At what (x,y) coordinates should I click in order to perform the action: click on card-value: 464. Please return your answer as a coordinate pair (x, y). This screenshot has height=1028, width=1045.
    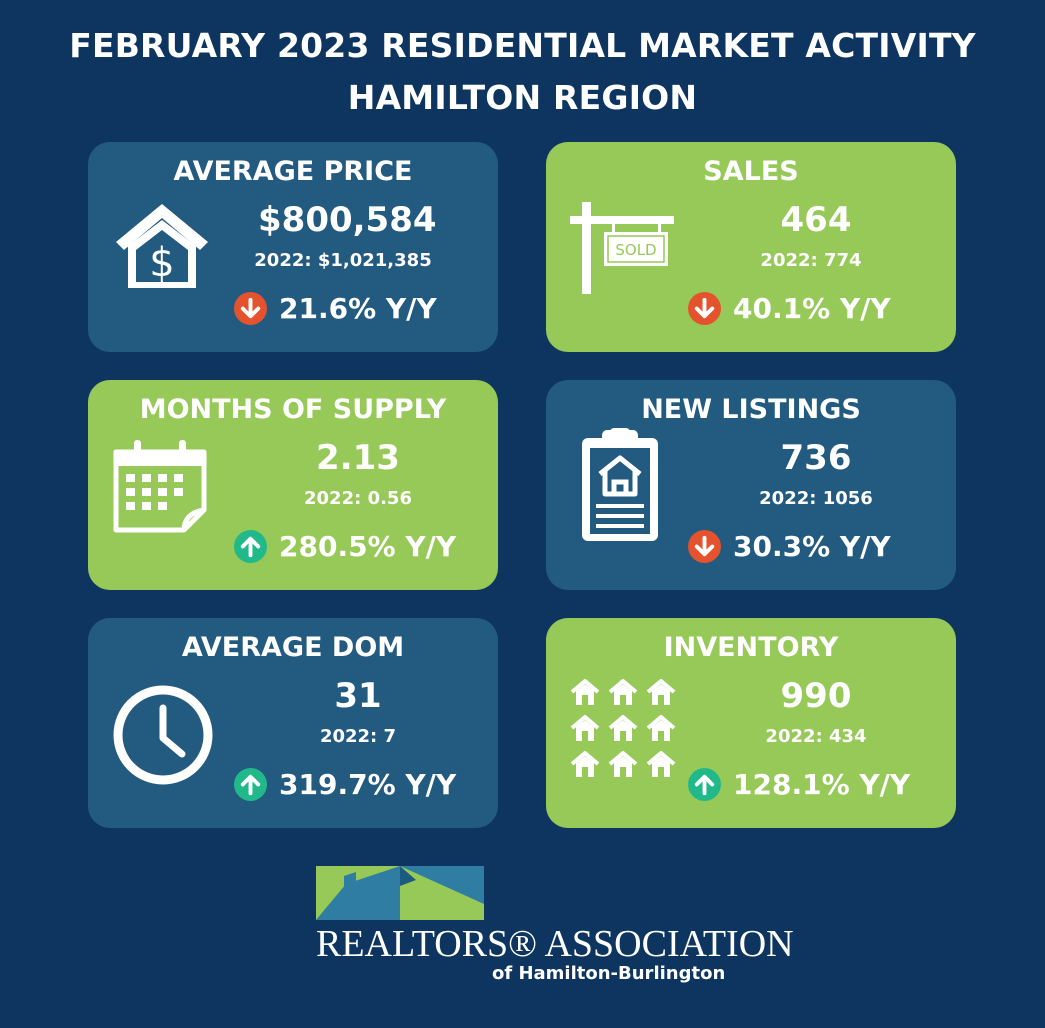
    Looking at the image, I should click on (816, 220).